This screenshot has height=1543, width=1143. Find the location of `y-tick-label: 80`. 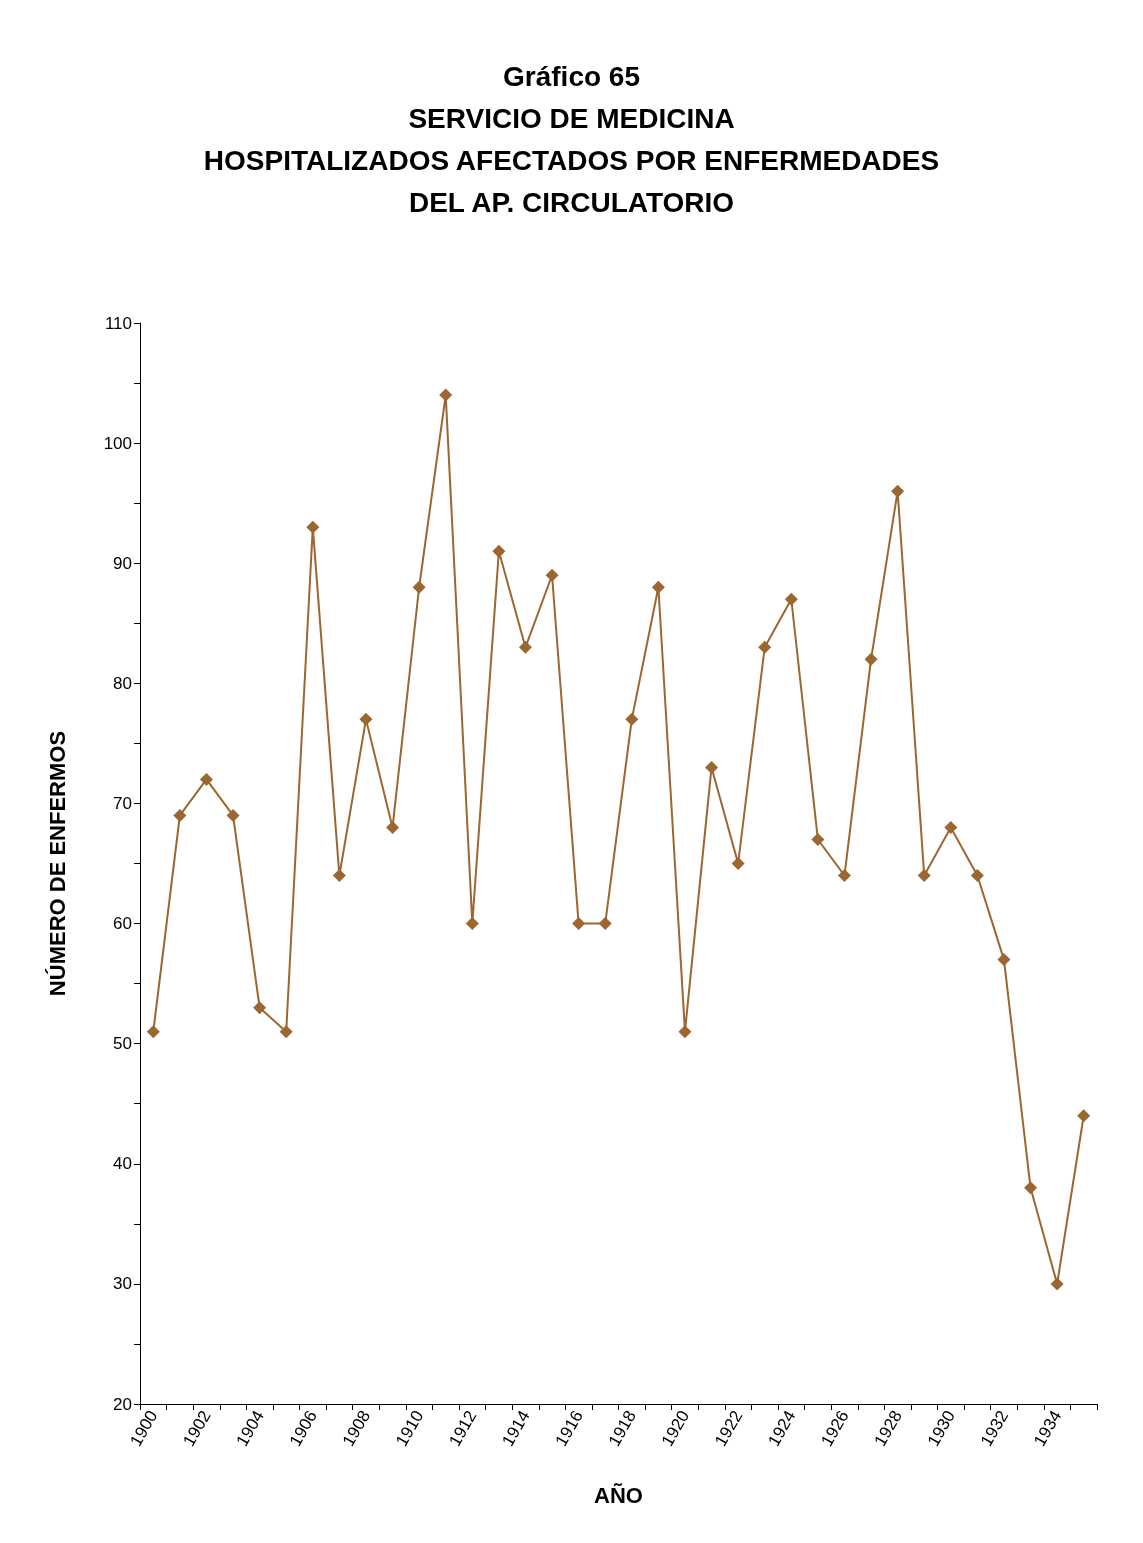

y-tick-label: 80 is located at coordinates (122, 683).